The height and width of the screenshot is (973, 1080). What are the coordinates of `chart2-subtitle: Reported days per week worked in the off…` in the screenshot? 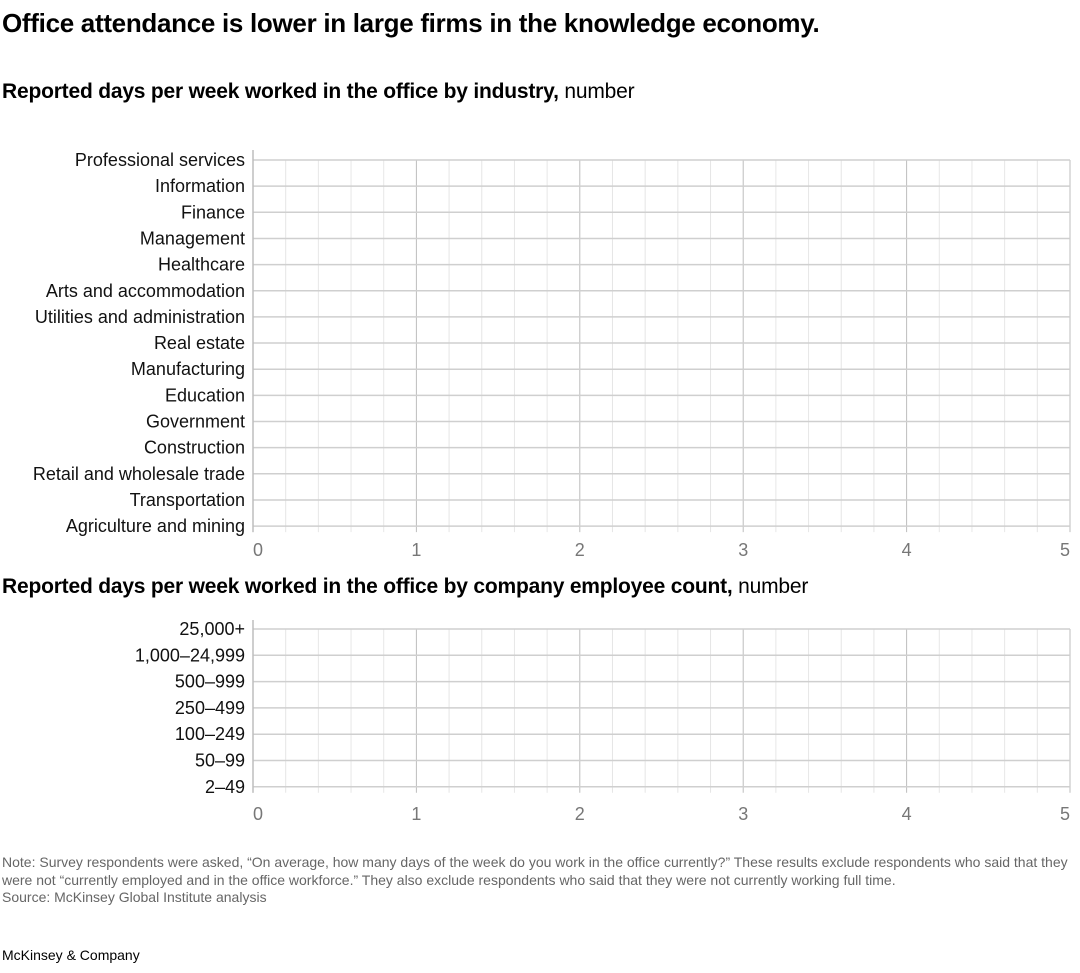 It's located at (405, 586).